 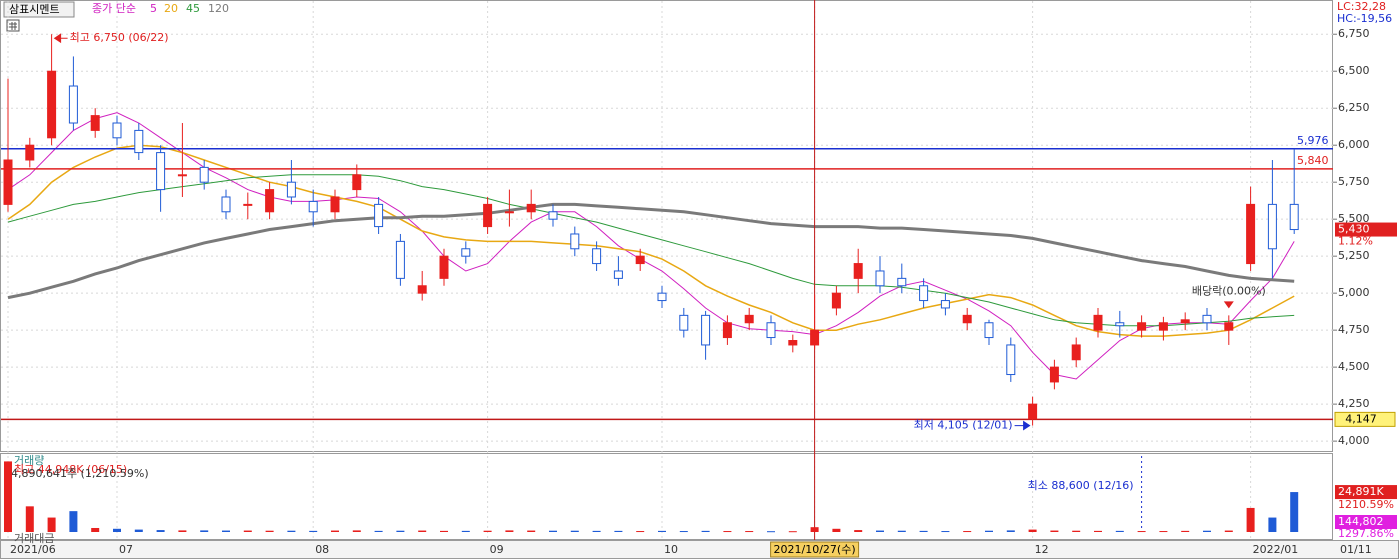 What do you see at coordinates (34, 538) in the screenshot?
I see `trade-value-label: 거래대금` at bounding box center [34, 538].